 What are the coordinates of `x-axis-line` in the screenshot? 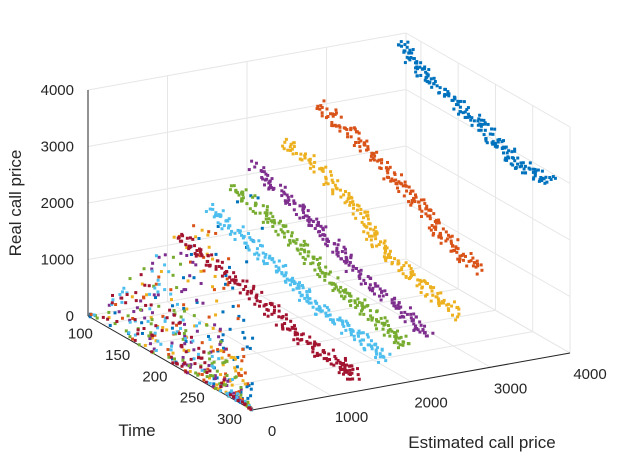 It's located at (411, 381).